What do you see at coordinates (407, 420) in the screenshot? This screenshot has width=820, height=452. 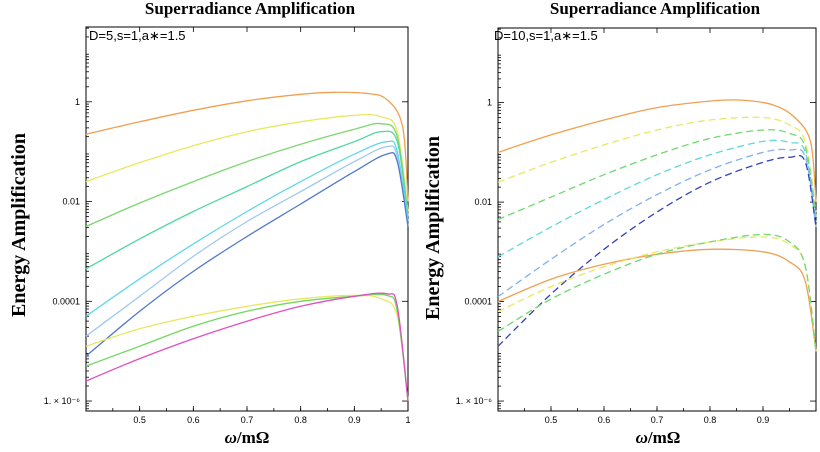 I see `x-tick-label: 1` at bounding box center [407, 420].